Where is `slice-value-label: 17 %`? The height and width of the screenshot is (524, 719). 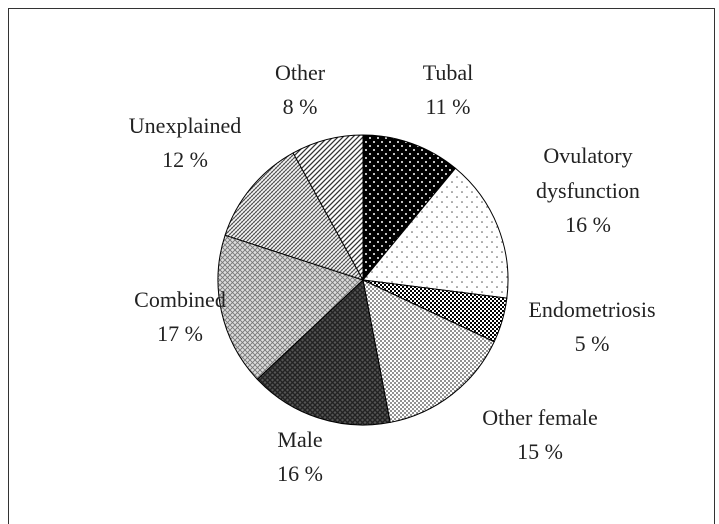 slice-value-label: 17 % is located at coordinates (180, 333).